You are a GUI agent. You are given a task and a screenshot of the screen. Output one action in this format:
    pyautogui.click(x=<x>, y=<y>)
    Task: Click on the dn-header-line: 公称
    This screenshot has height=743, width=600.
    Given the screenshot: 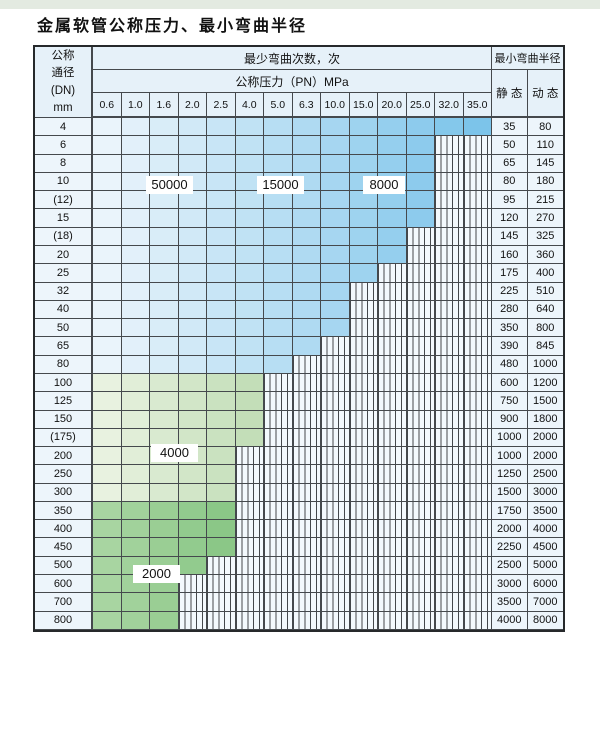 What is the action you would take?
    pyautogui.click(x=63, y=56)
    